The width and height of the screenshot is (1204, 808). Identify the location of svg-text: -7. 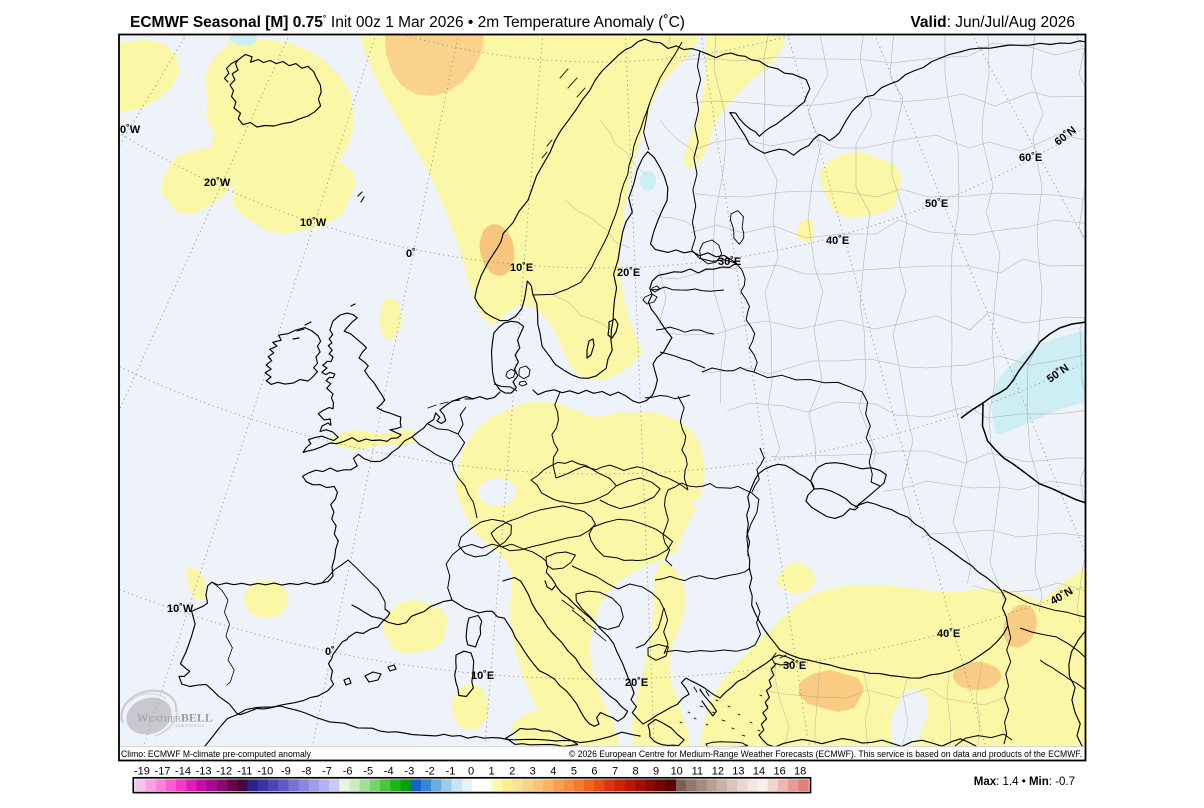
(327, 772).